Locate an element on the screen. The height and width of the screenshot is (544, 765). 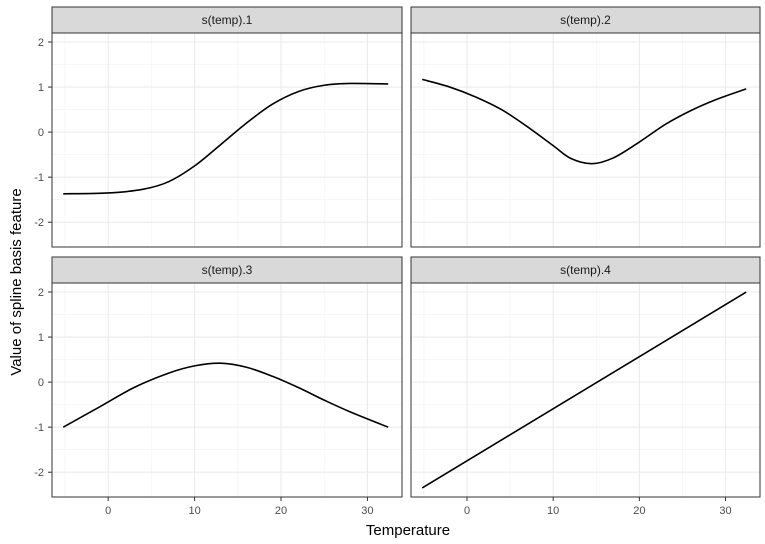
facet-strip-label: s(temp).2 is located at coordinates (585, 20).